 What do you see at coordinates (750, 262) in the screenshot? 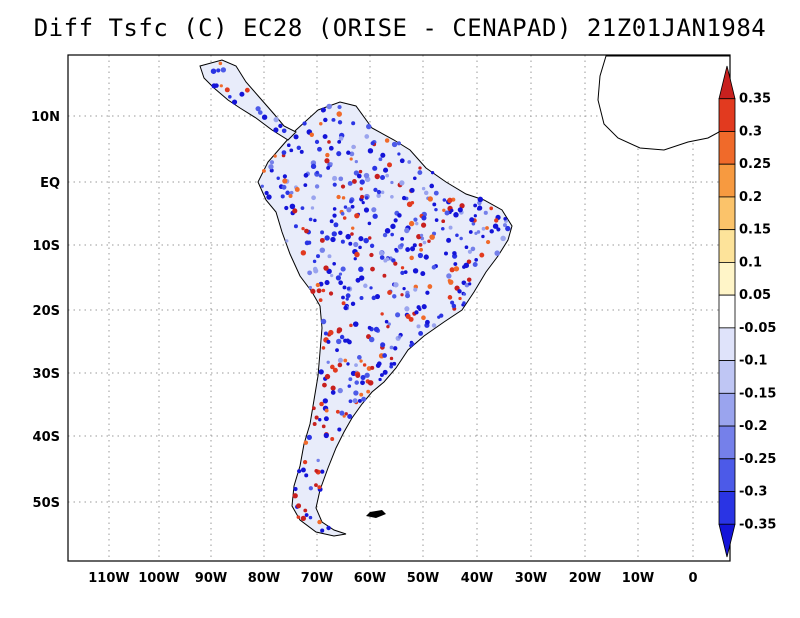
I see `colorbar-label: 0.1` at bounding box center [750, 262].